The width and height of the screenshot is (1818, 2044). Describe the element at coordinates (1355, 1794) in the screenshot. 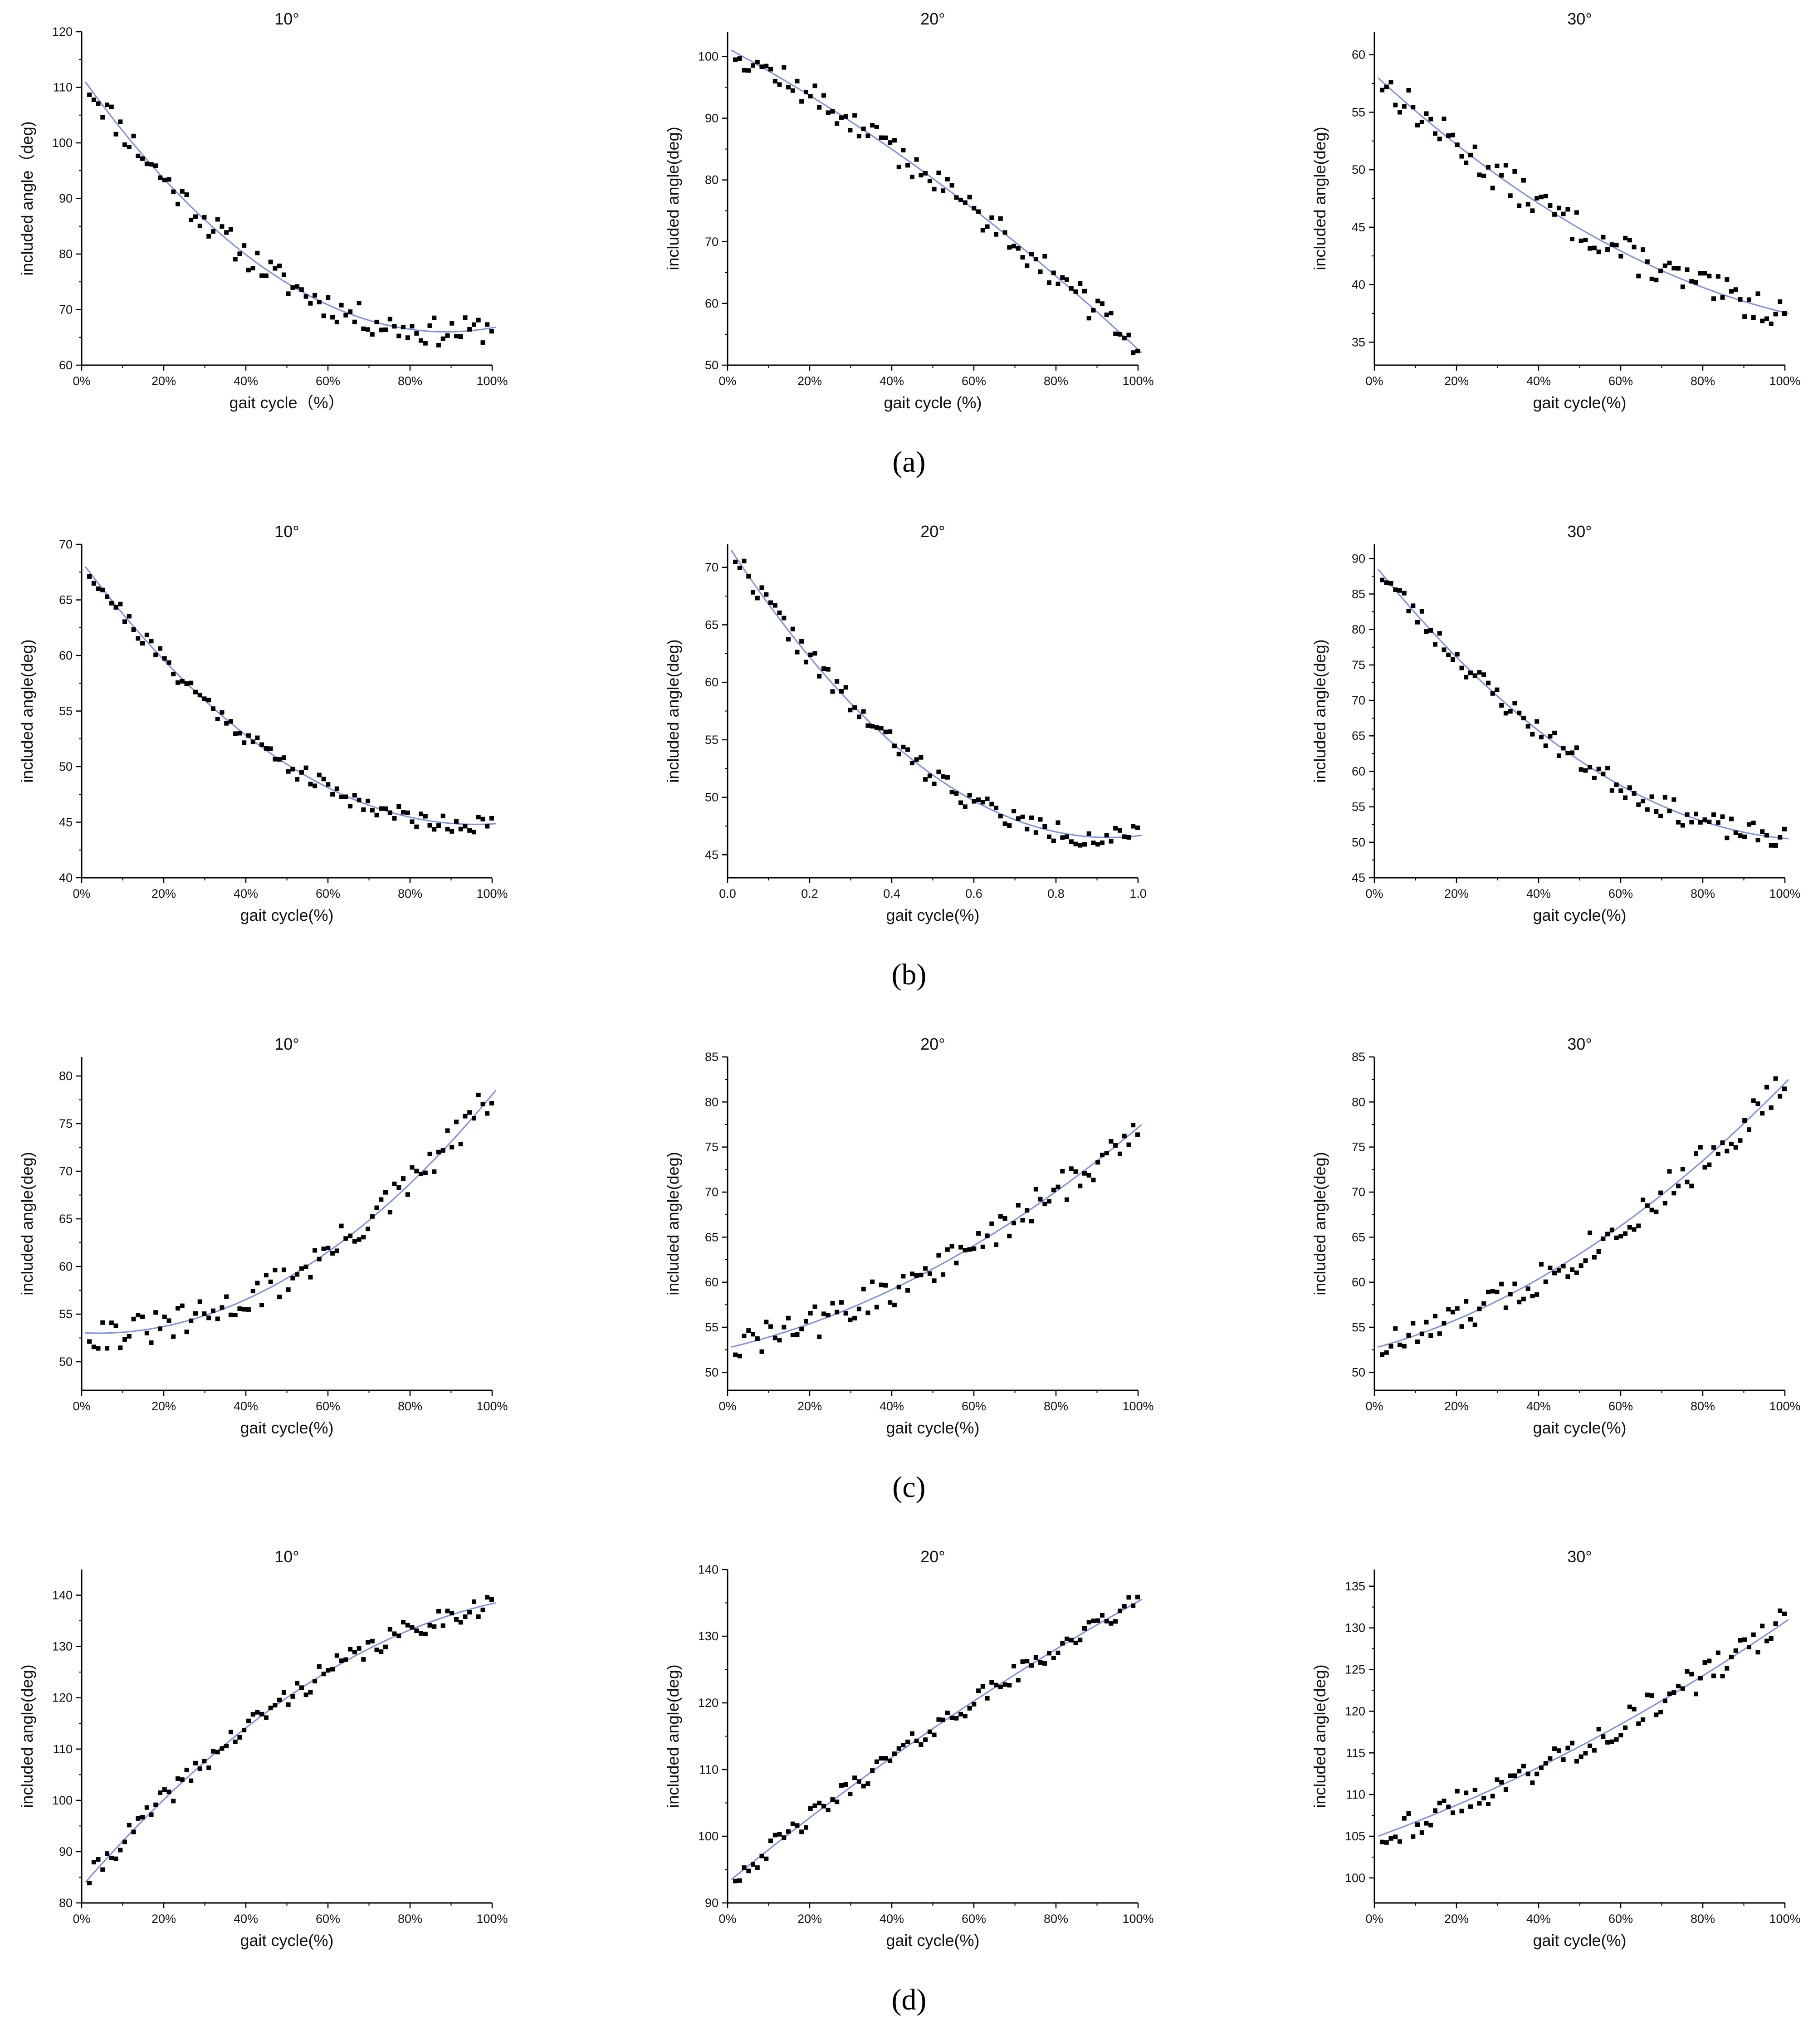

I see `y-tick-label: 110` at that location.